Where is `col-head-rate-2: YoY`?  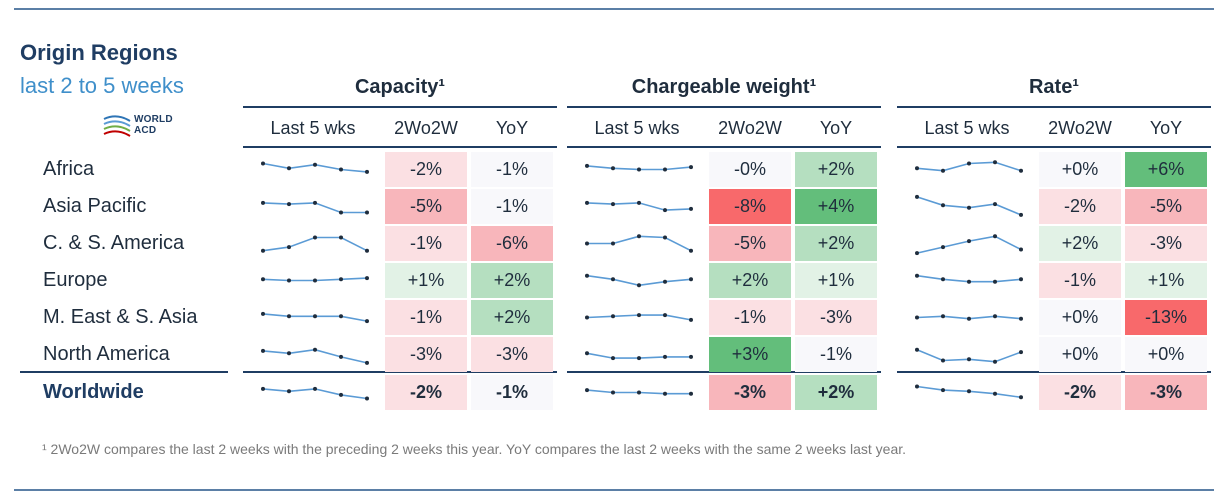
col-head-rate-2: YoY is located at coordinates (1166, 128).